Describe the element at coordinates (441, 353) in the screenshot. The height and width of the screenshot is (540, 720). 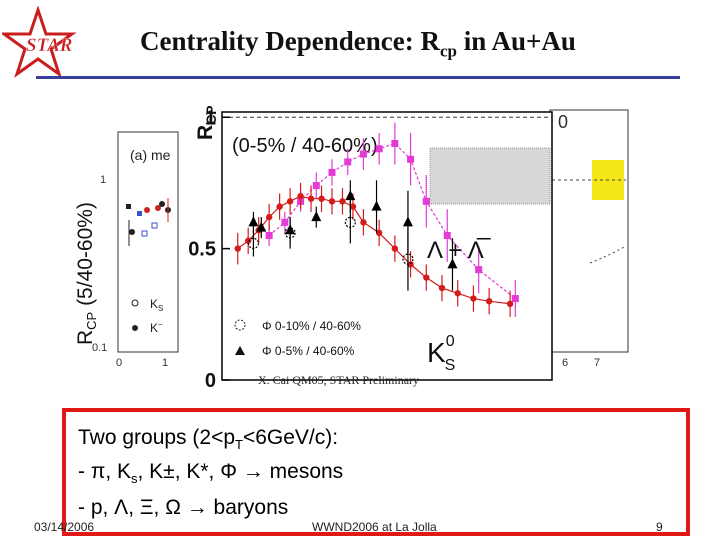
I see `k0s-species-label: K0 S` at that location.